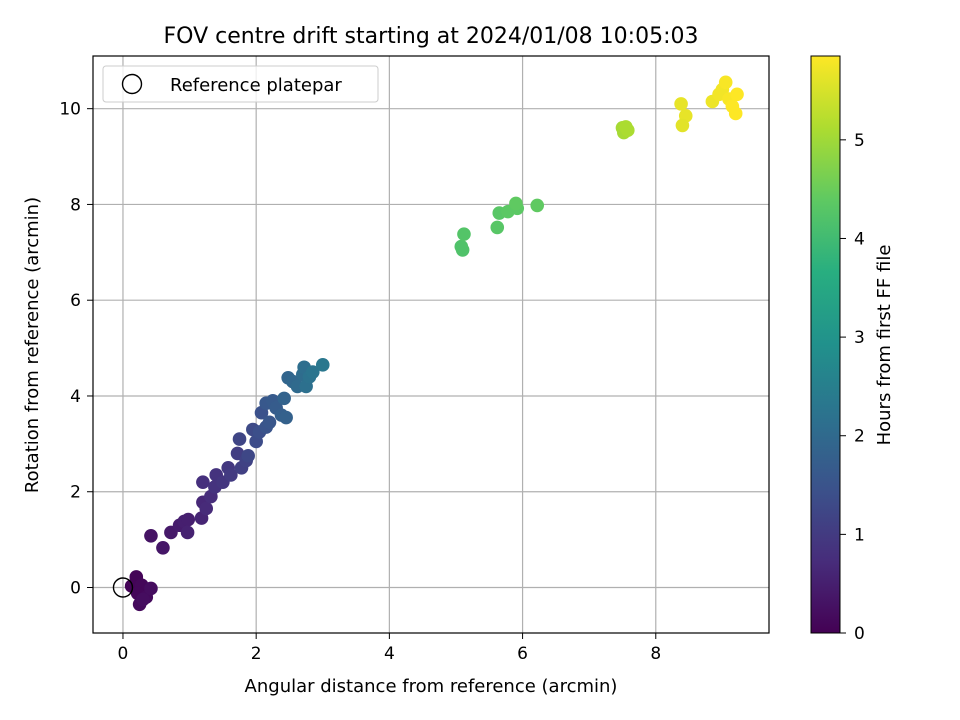  What do you see at coordinates (75, 301) in the screenshot?
I see `y-tick-label: 6` at bounding box center [75, 301].